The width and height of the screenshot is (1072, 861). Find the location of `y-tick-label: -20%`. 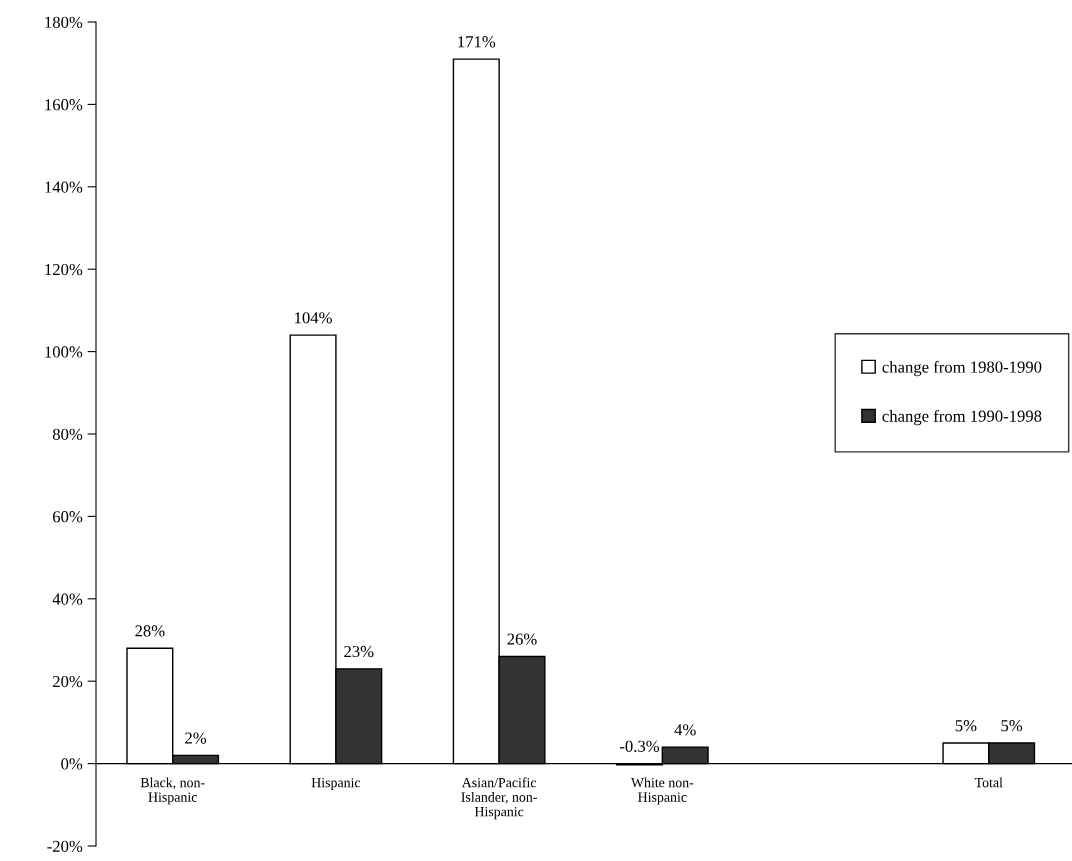

y-tick-label: -20% is located at coordinates (65, 846).